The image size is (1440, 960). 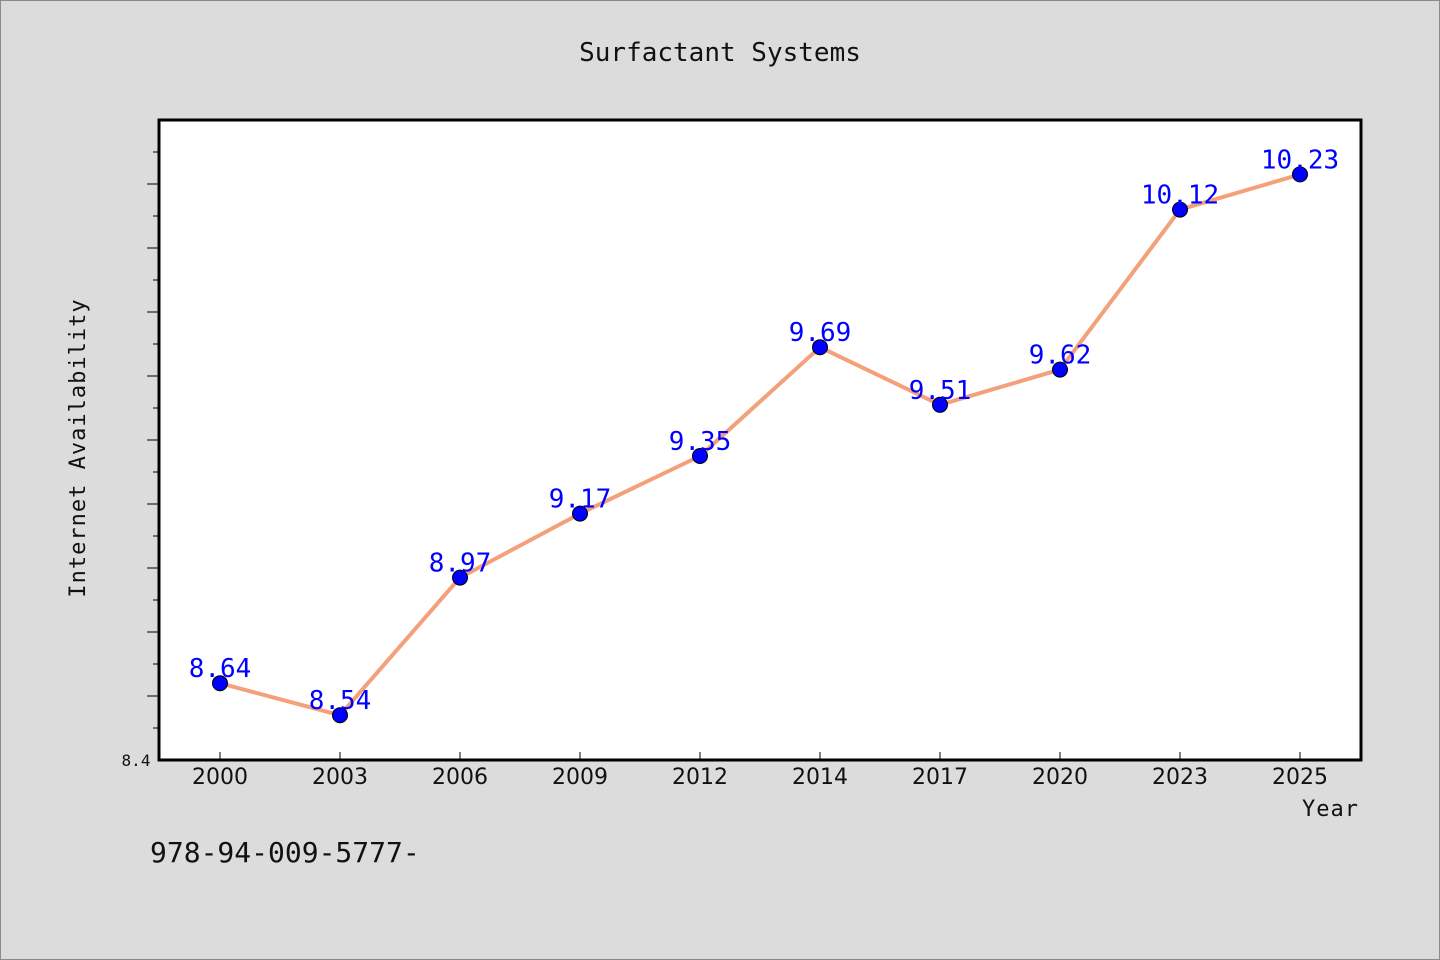 I want to click on x-tick-label: 2025, so click(x=1300, y=777).